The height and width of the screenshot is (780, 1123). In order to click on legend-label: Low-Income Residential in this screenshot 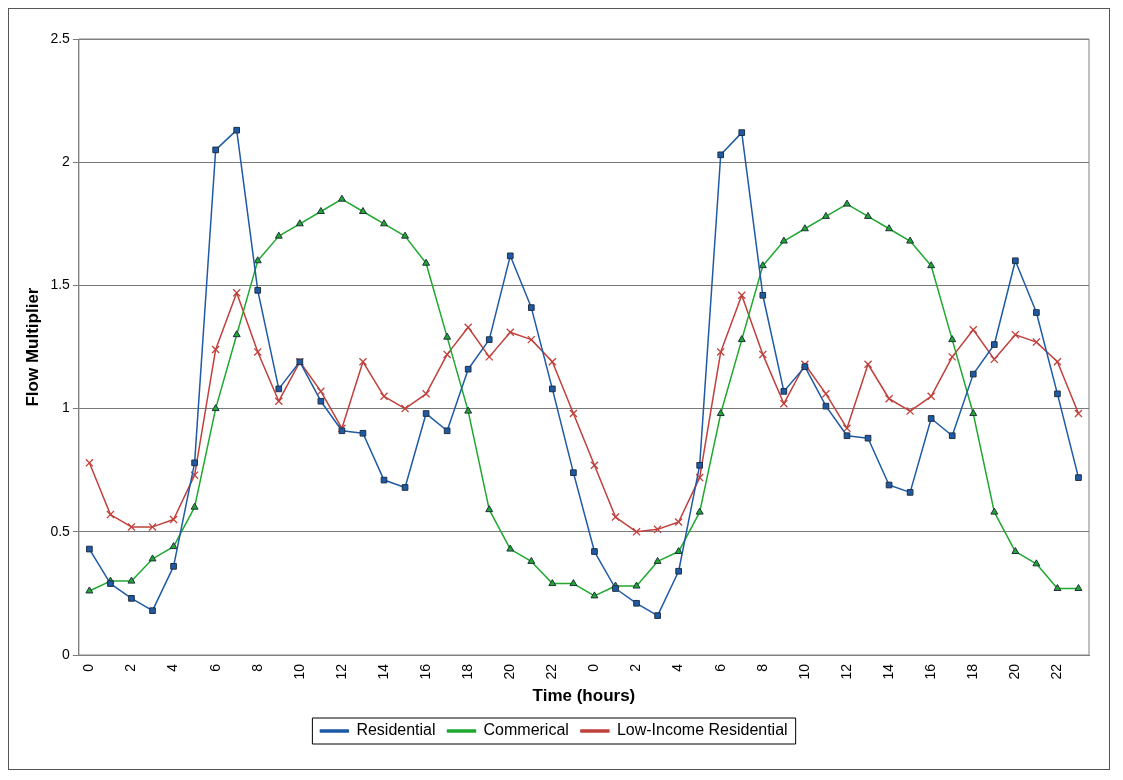, I will do `click(702, 730)`.